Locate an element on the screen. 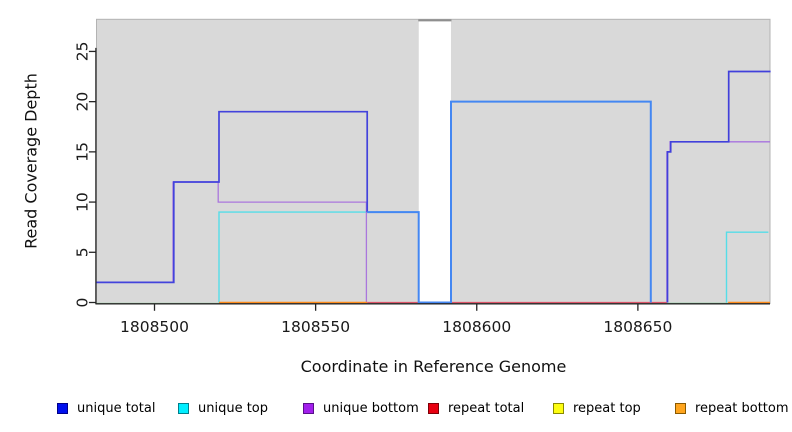 This screenshot has width=792, height=432. y-tick-label: 25 is located at coordinates (83, 52).